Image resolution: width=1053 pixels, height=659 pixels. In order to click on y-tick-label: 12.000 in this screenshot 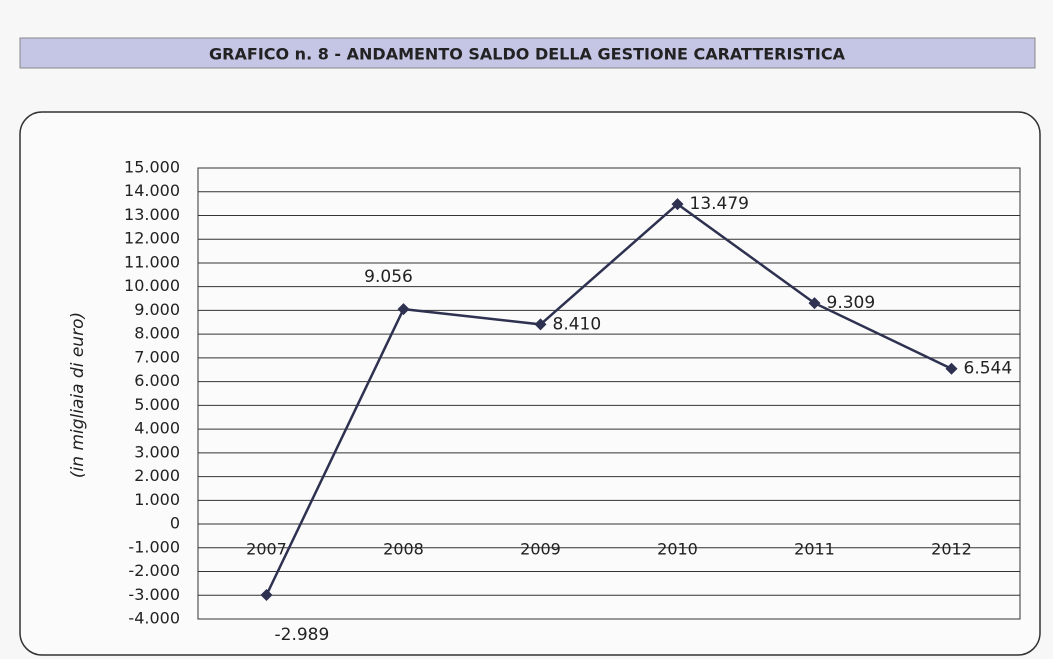, I will do `click(152, 238)`.